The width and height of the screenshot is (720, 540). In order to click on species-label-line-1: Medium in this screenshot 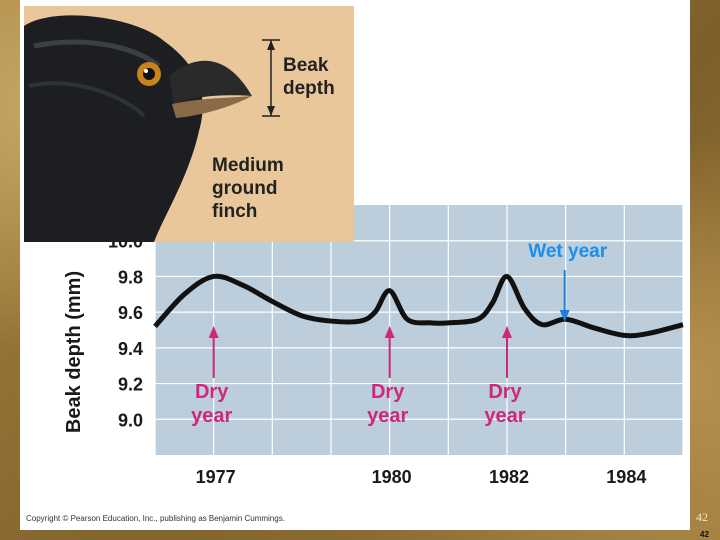, I will do `click(248, 165)`.